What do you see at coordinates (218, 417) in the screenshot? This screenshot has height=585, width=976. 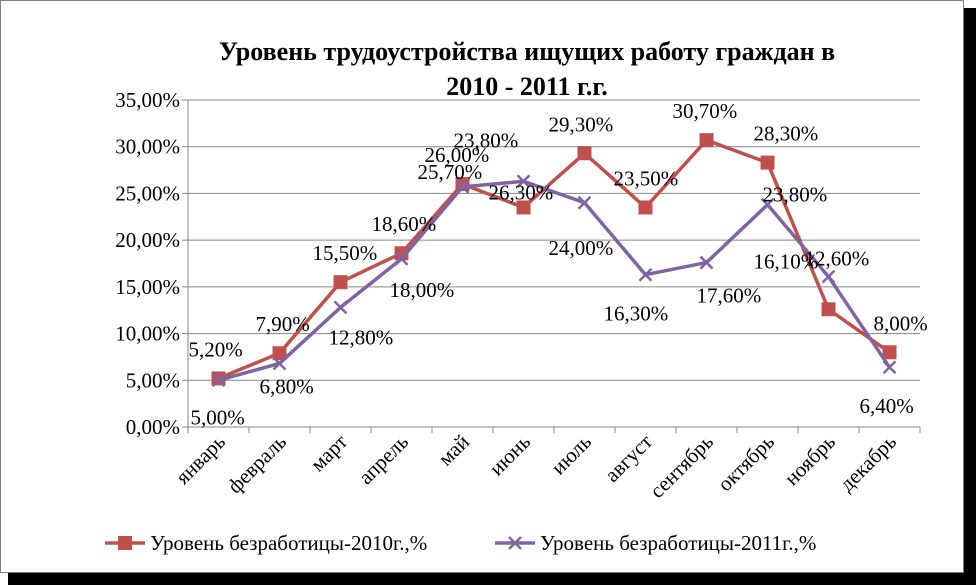 I see `data-label-series-2: 5,00%` at bounding box center [218, 417].